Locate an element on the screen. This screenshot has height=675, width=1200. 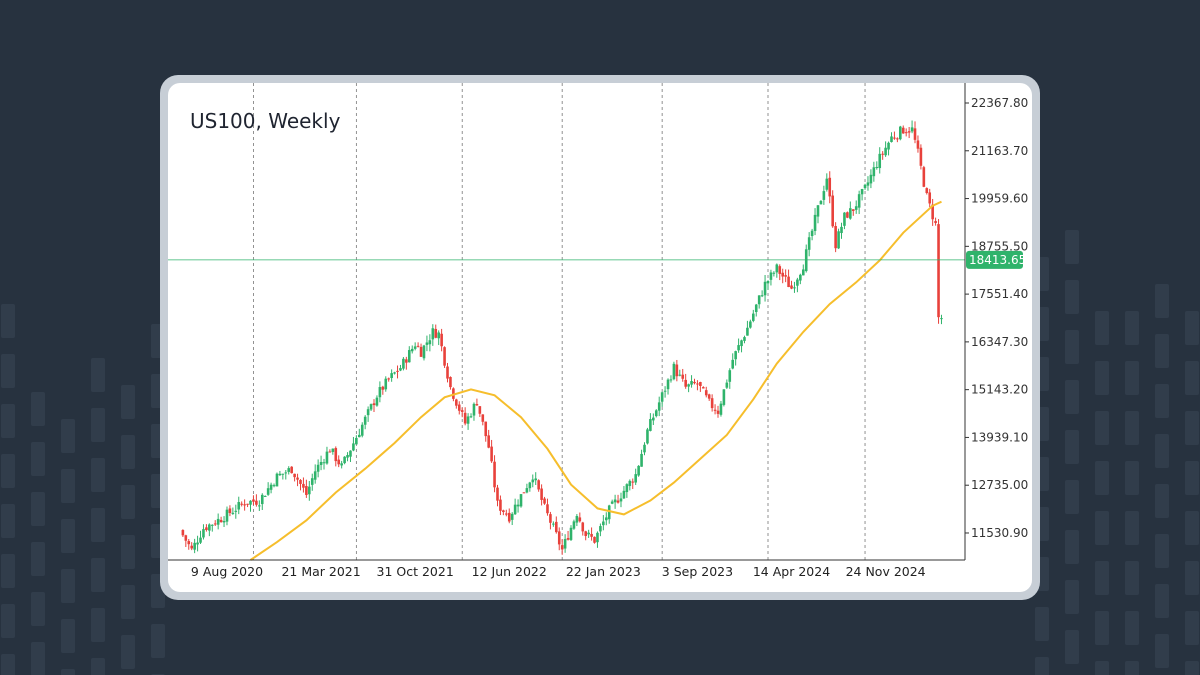
y-tick-label: 16347.30 is located at coordinates (999, 342).